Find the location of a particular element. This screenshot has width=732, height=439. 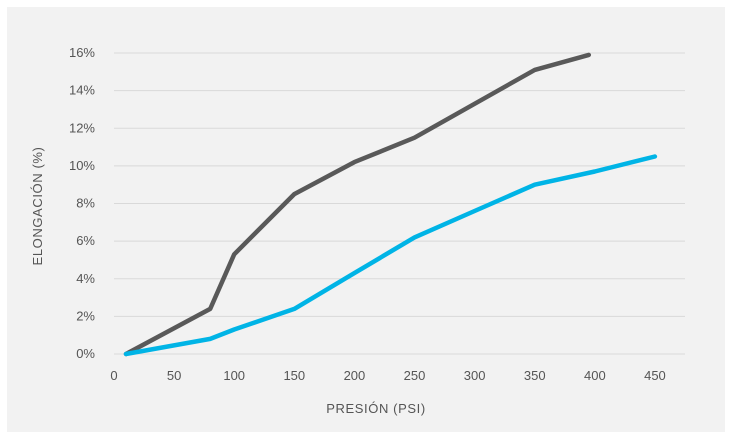

y-tick-labels: 0% 2% 4% 6% 8% 10% 12% 14% 16% is located at coordinates (82, 203).